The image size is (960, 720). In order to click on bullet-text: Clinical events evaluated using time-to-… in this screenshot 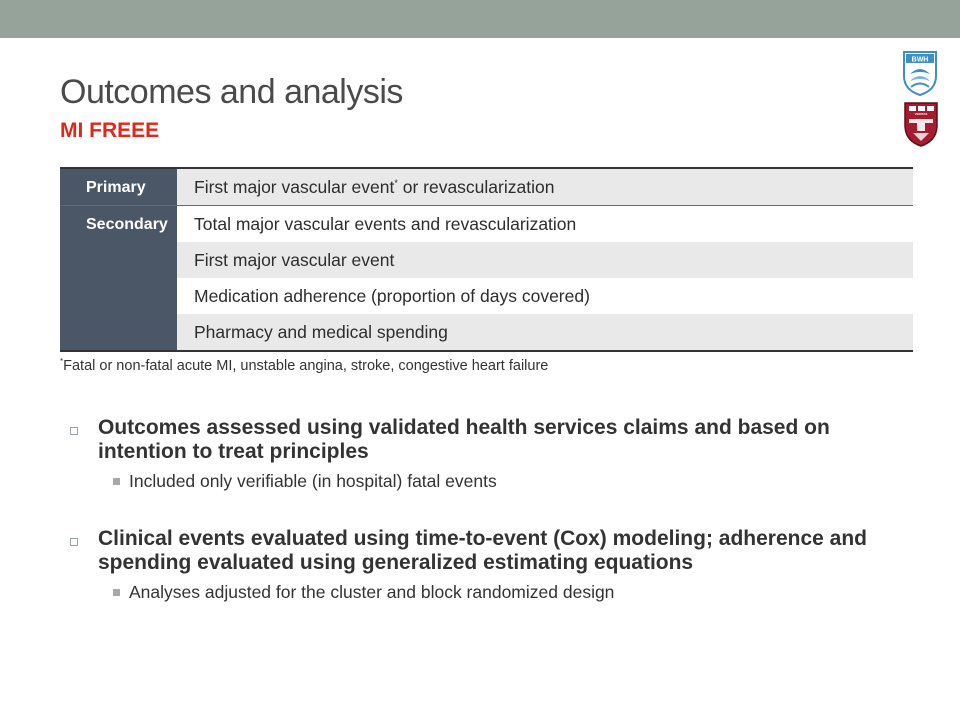, I will do `click(482, 550)`.